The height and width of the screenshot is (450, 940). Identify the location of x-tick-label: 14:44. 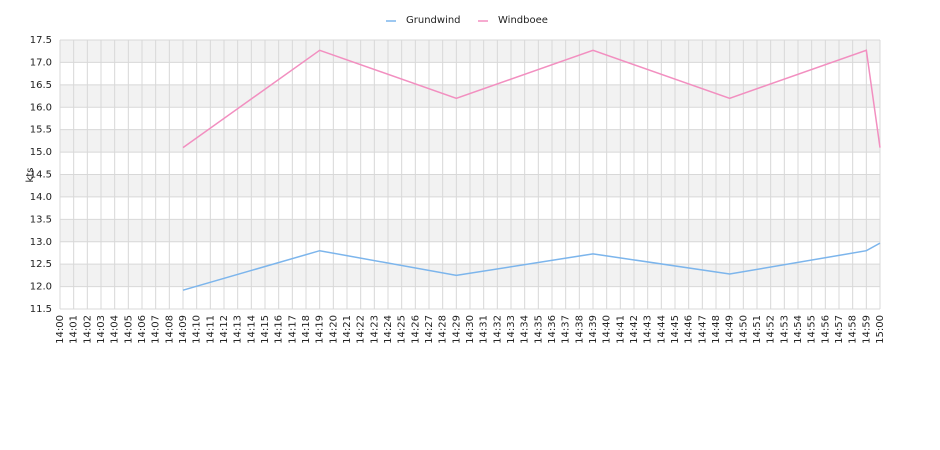
(661, 329).